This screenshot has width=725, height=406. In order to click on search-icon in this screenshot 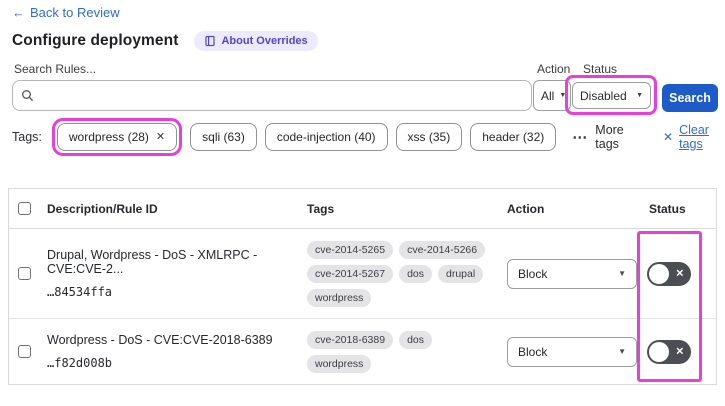, I will do `click(27, 95)`.